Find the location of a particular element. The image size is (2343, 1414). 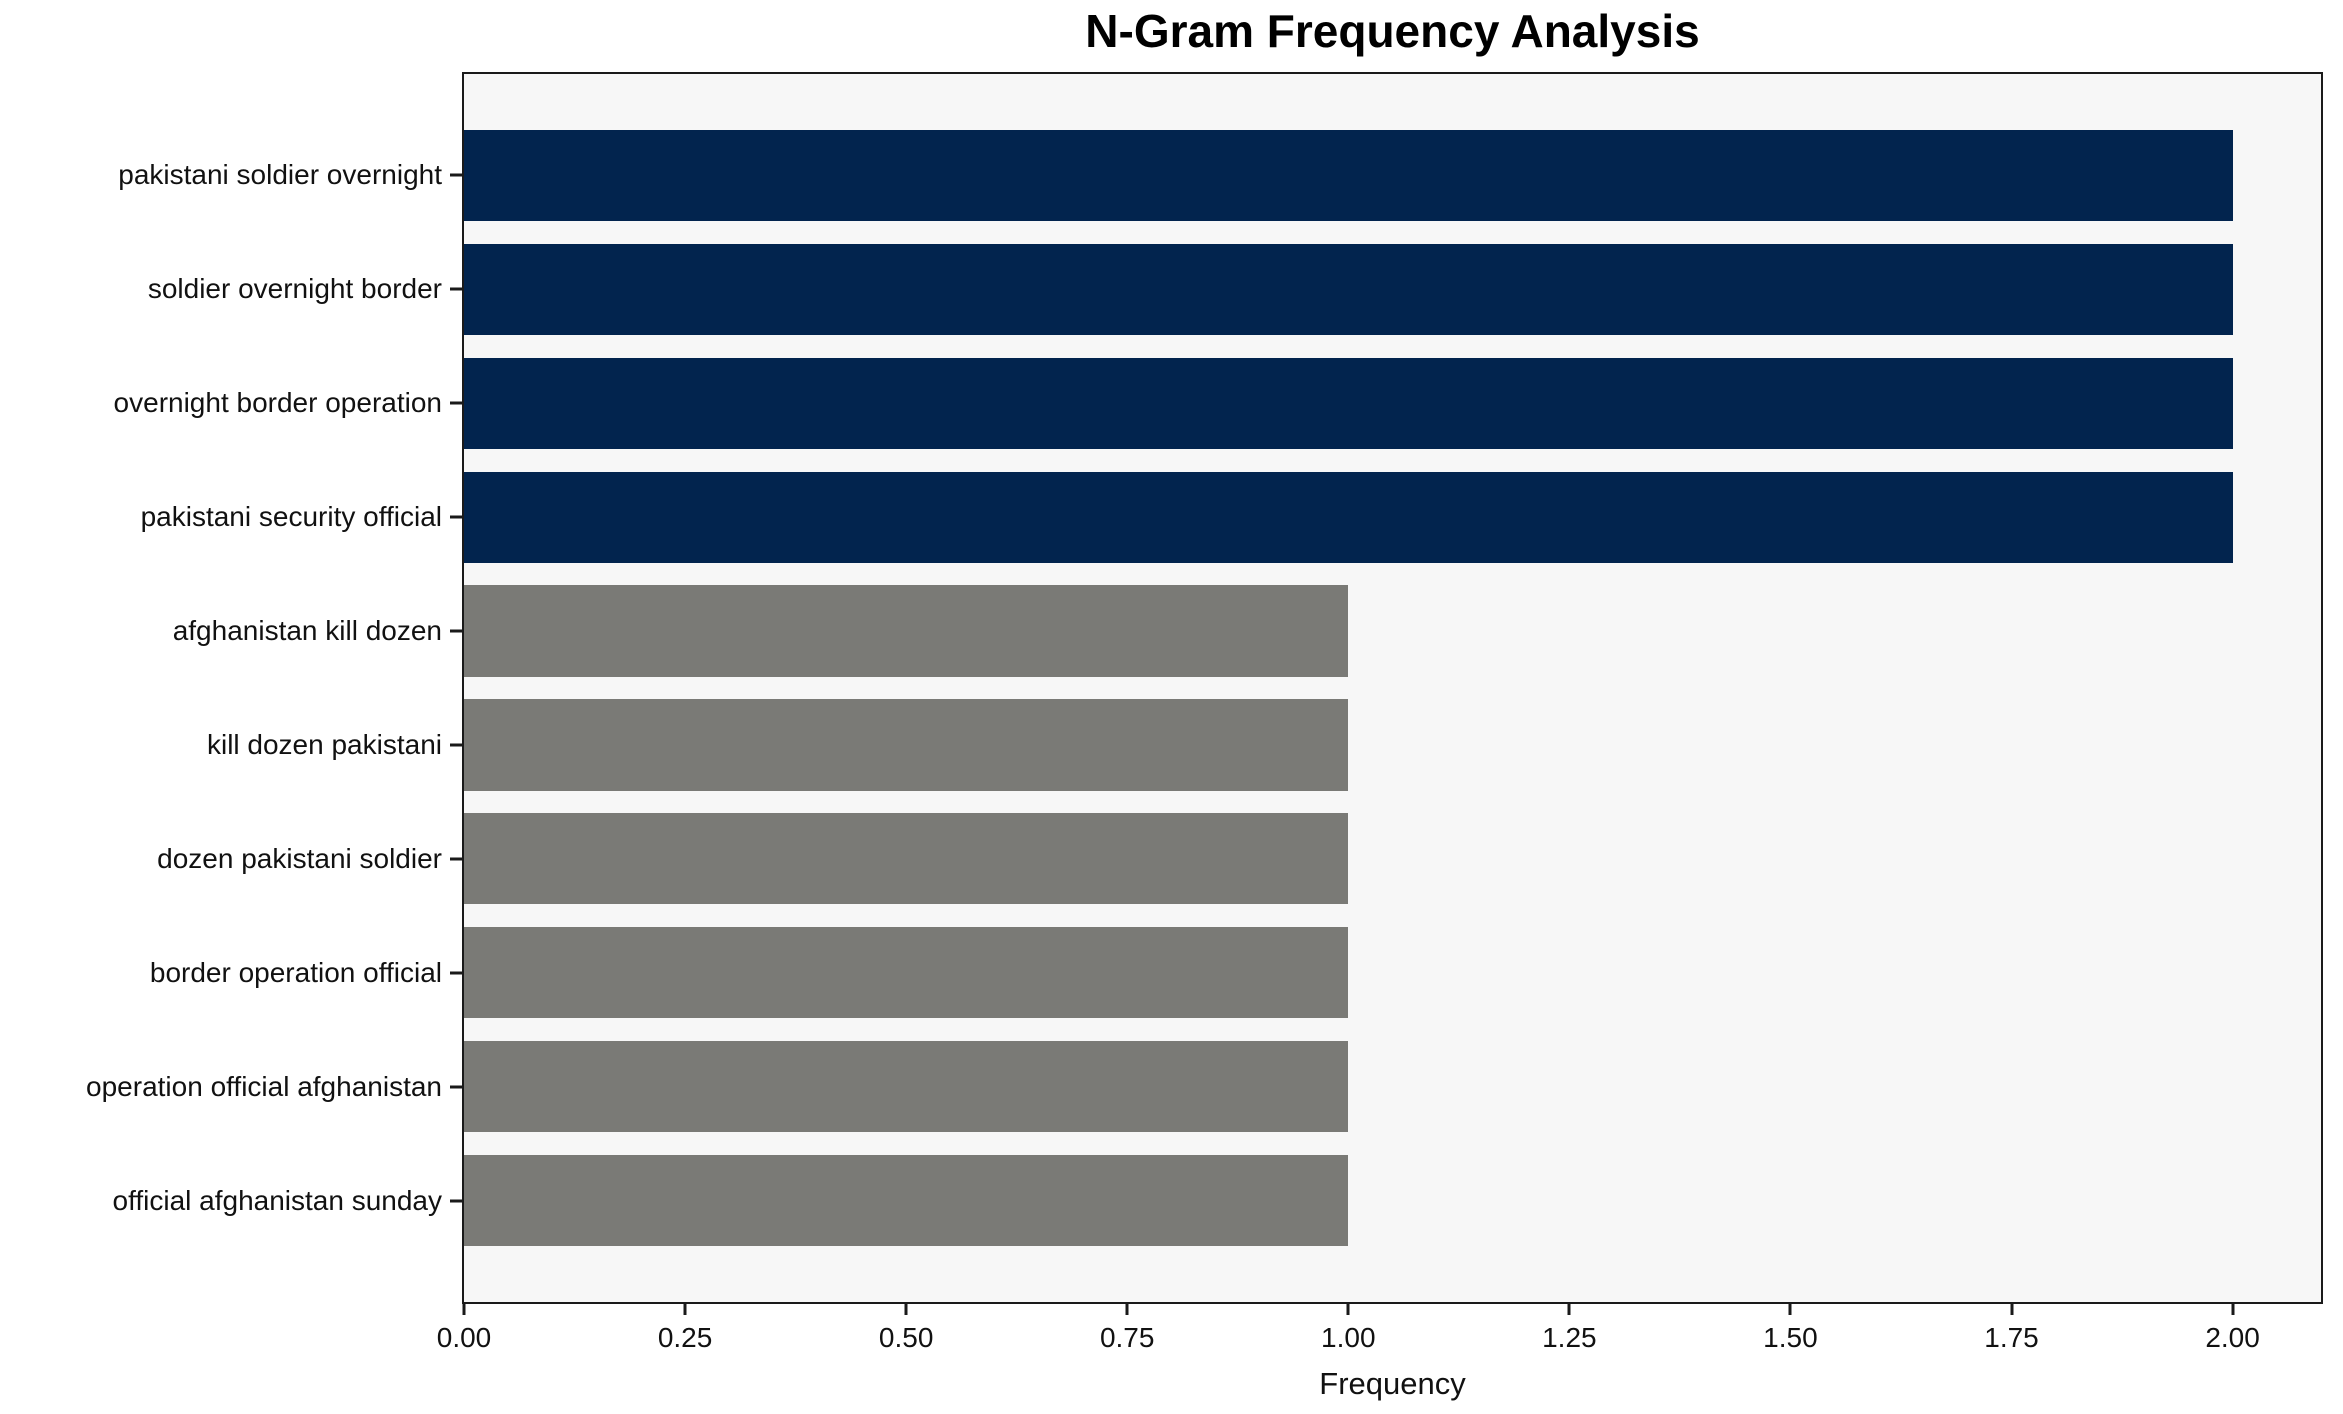

chart-title: N-Gram Frequency Analysis is located at coordinates (1392, 31).